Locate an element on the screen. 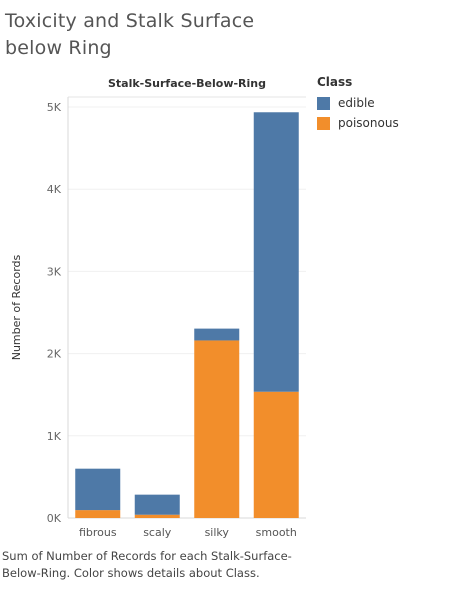 This screenshot has height=599, width=456. x-tick-label: scaly is located at coordinates (157, 532).